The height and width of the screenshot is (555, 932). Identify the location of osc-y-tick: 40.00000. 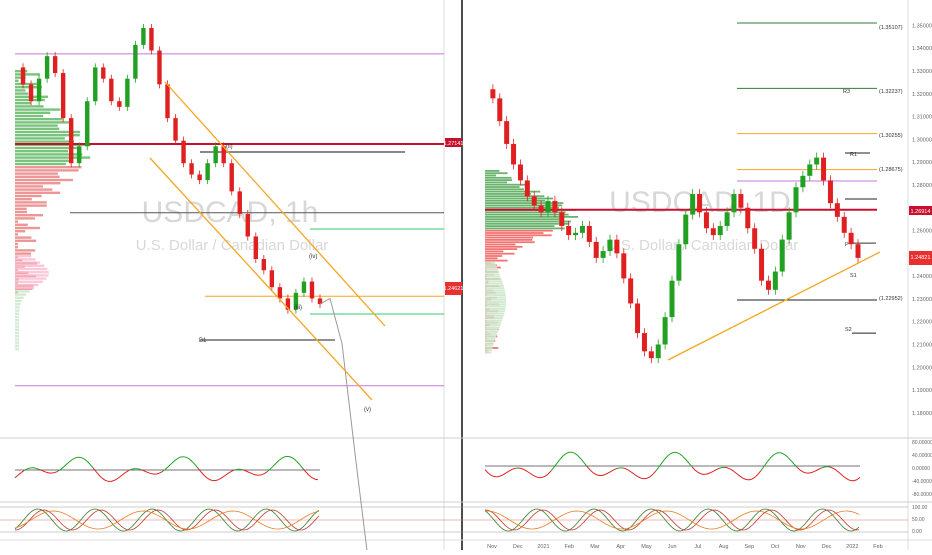
(922, 456).